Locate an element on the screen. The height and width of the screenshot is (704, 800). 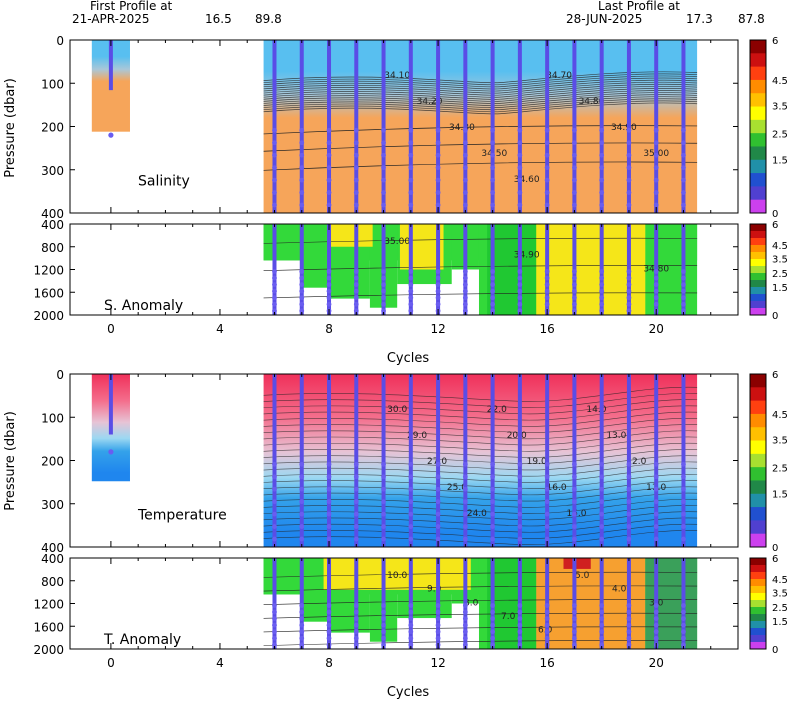
colorbar-frame is located at coordinates (758, 603).